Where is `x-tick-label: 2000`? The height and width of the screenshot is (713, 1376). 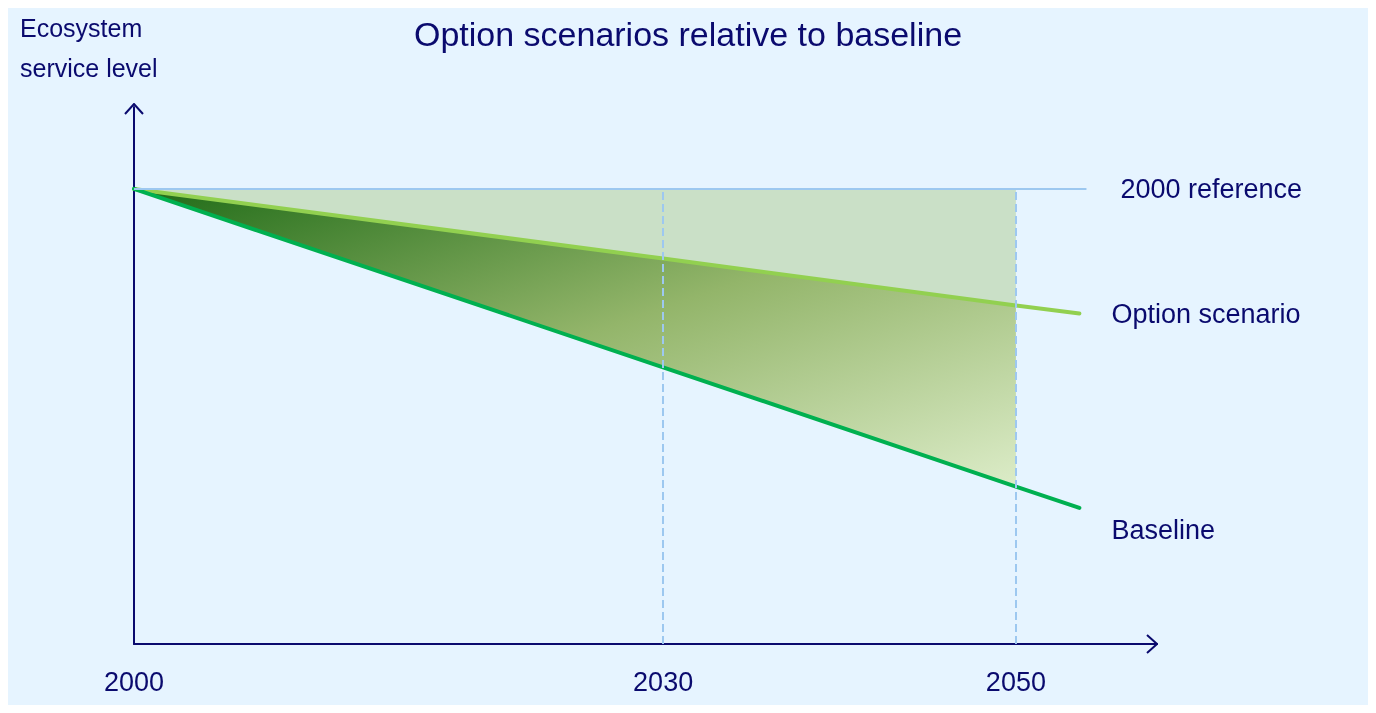 x-tick-label: 2000 is located at coordinates (134, 681).